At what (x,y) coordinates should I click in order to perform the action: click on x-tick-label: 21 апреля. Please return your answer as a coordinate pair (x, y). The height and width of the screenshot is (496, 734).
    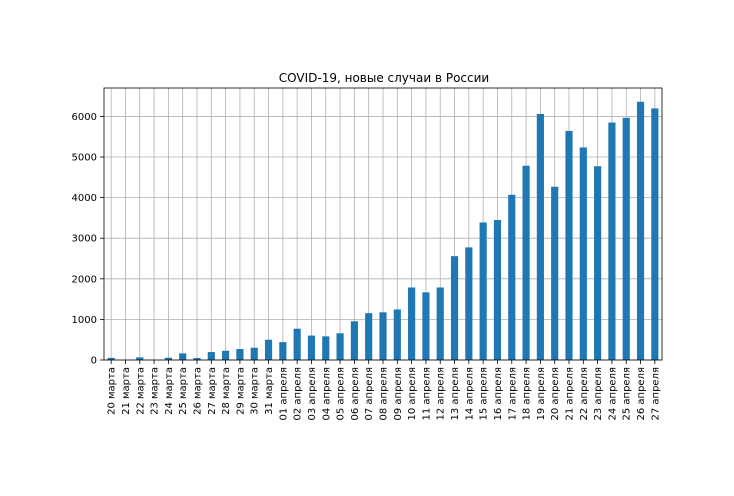
    Looking at the image, I should click on (570, 393).